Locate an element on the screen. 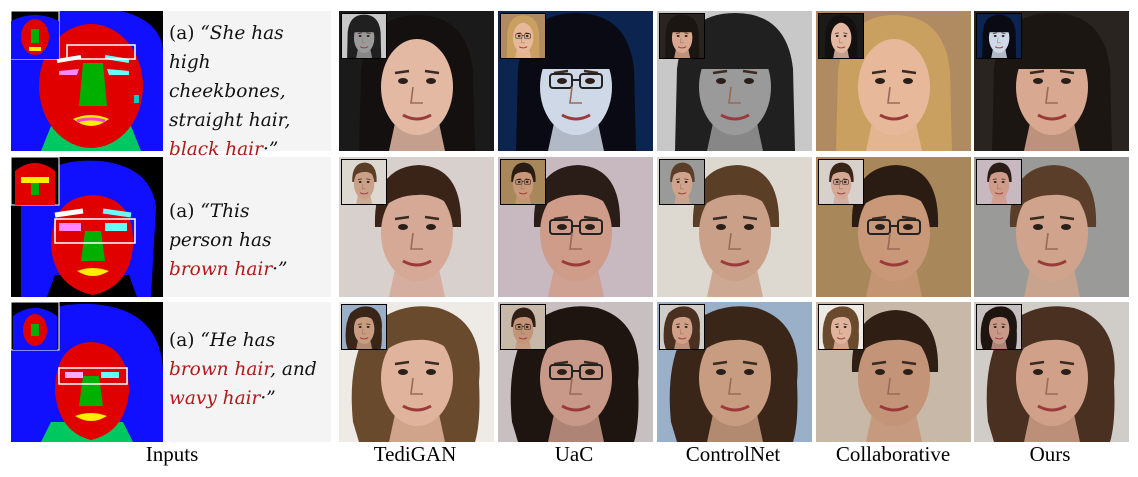 The image size is (1138, 477). column-label-ours: Ours is located at coordinates (1050, 454).